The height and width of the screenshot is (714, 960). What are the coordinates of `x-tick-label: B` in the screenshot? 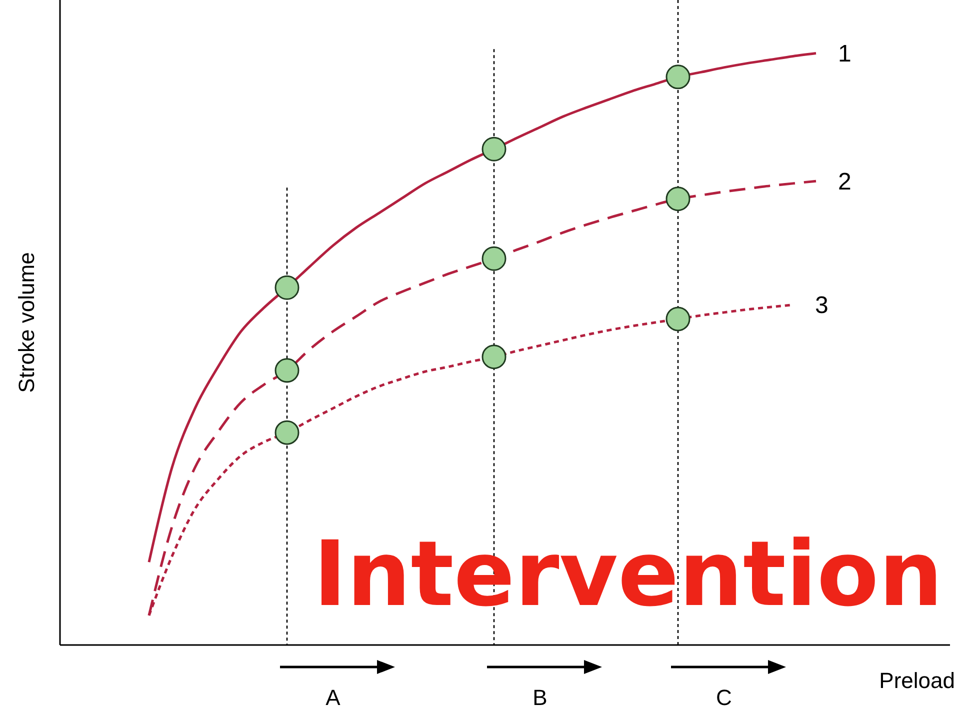 It's located at (540, 697).